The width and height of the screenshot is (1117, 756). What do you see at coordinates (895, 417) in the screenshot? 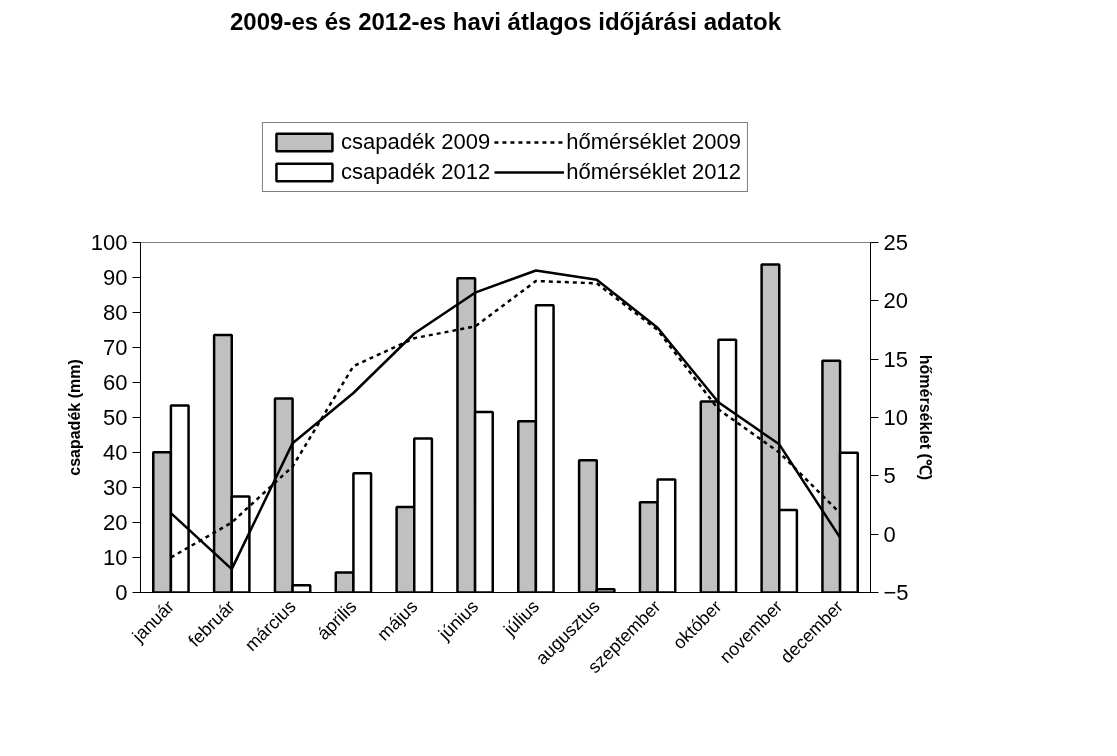
I see `y2-tick-label: 10` at bounding box center [895, 417].